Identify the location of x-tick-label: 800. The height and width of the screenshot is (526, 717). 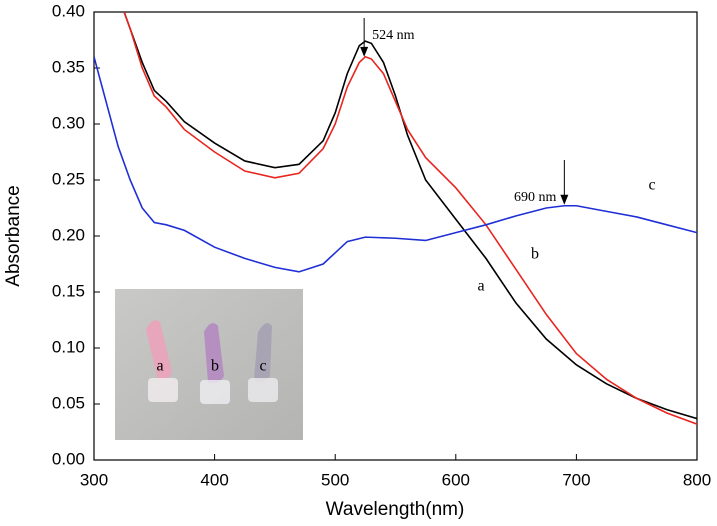
(697, 479).